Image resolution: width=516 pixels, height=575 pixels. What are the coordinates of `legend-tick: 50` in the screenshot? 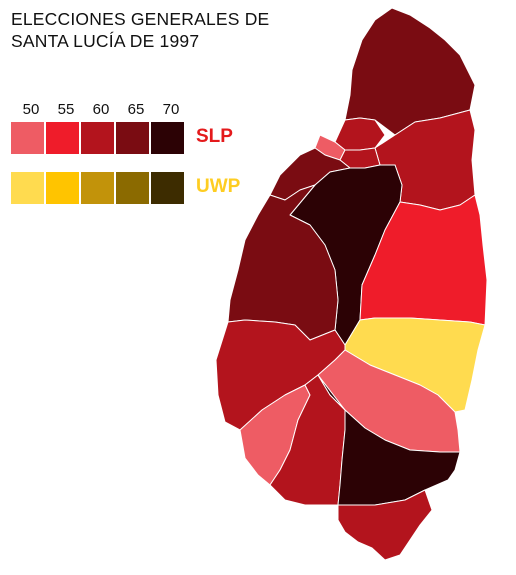 It's located at (31, 109).